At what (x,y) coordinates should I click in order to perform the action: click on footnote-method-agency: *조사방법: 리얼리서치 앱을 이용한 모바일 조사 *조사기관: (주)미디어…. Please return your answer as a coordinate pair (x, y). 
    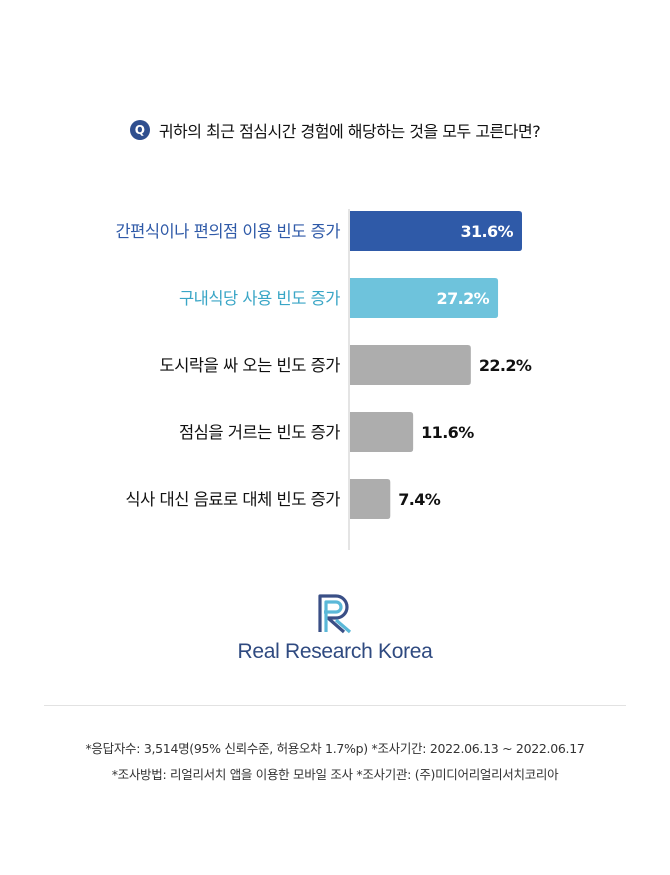
    Looking at the image, I should click on (335, 774).